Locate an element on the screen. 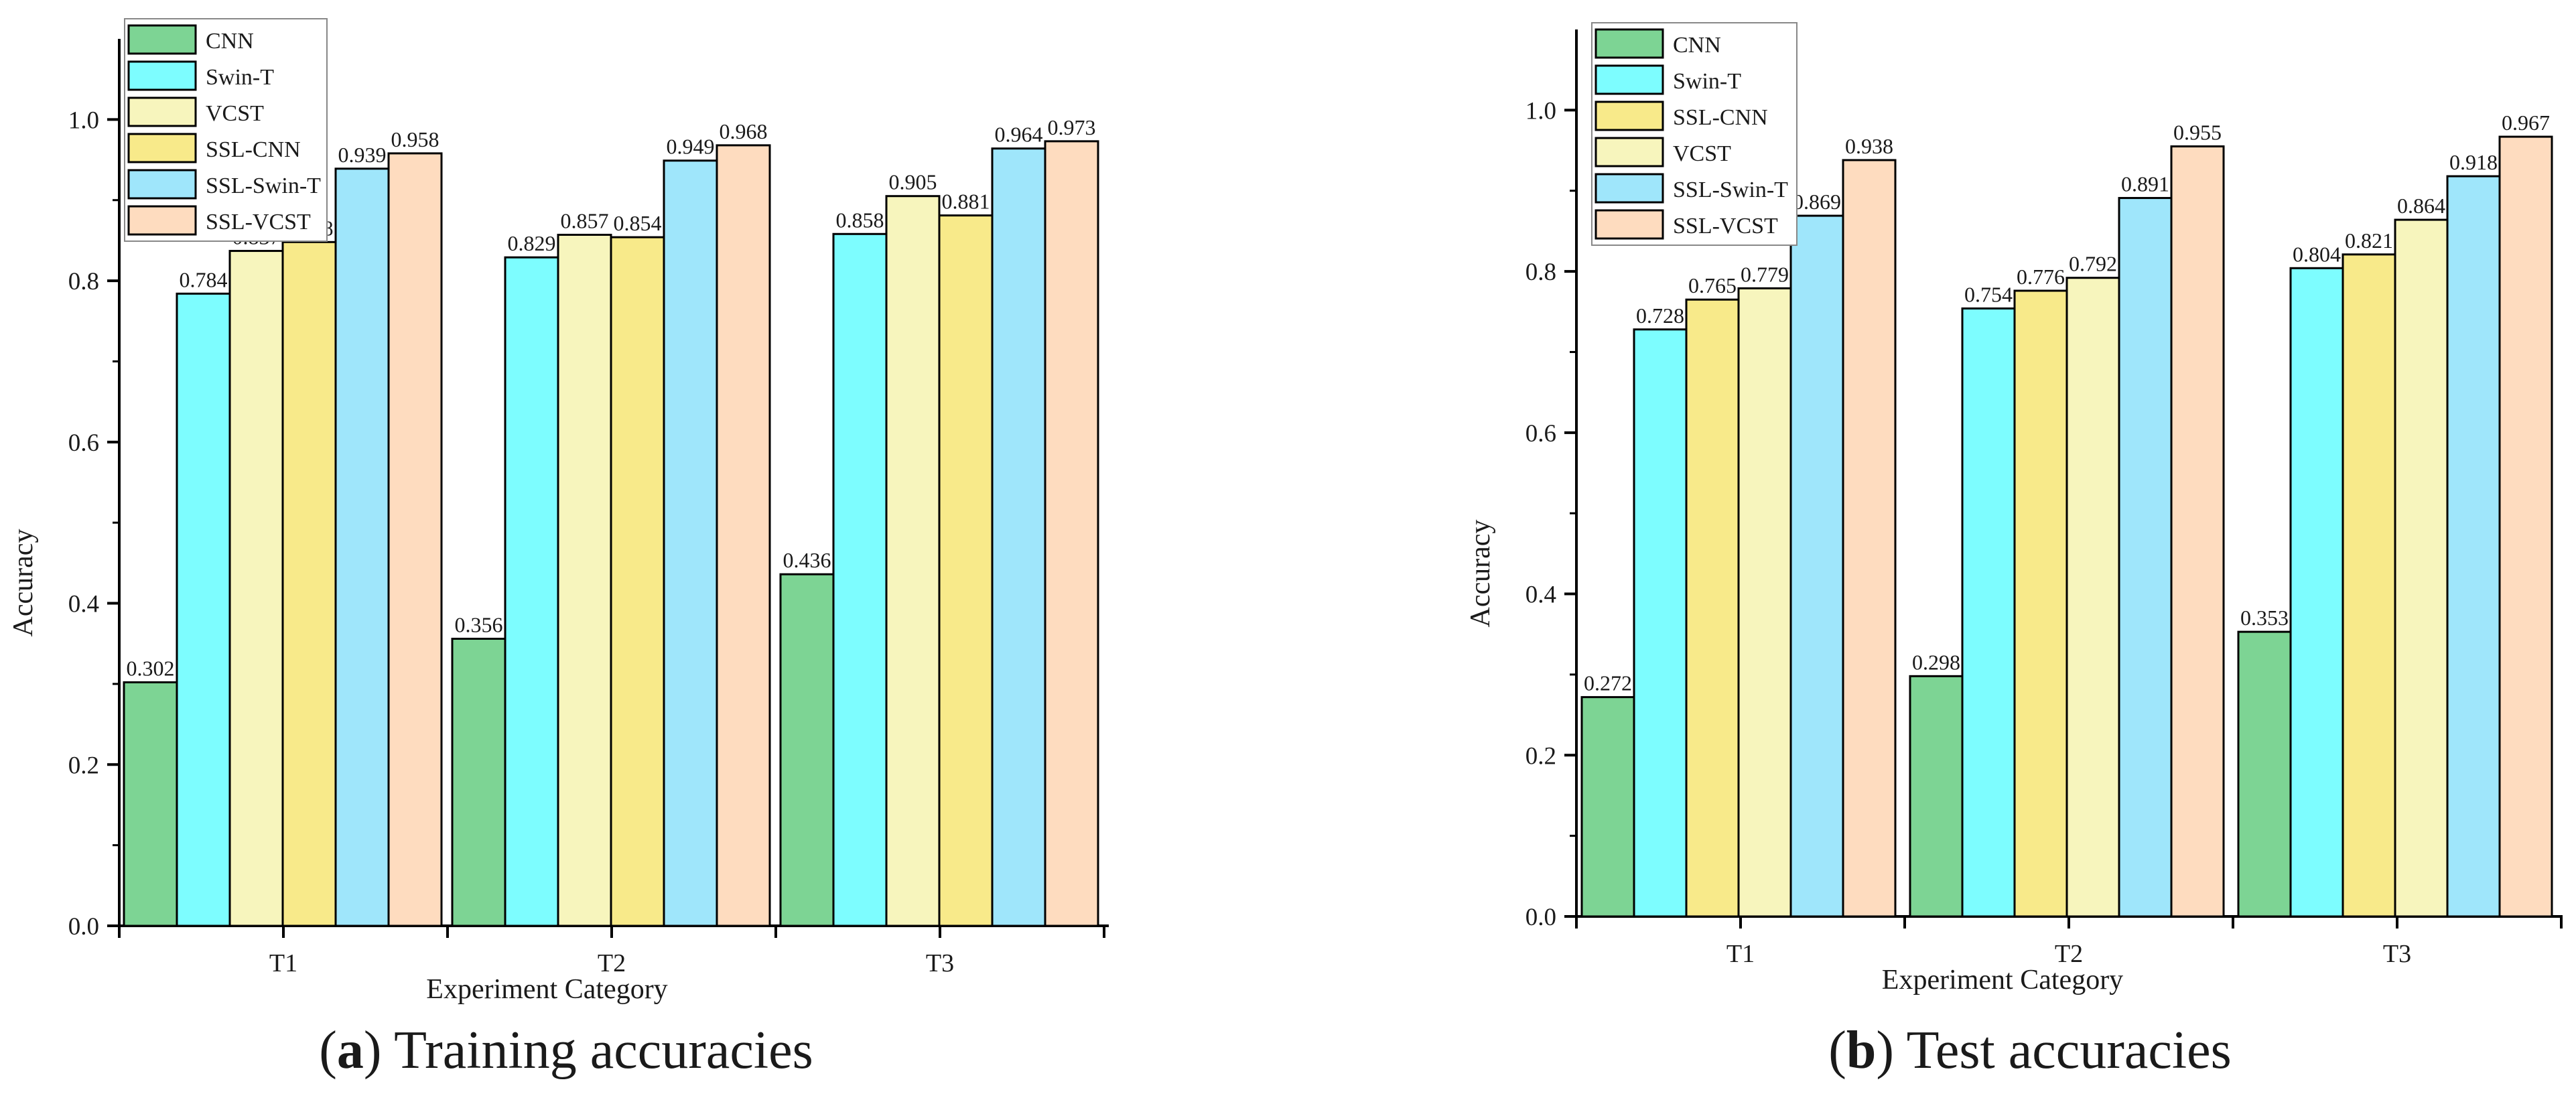  legend: CNN Swin-T VCST SSL-CNN SSL-Swin-T SSL-VCST is located at coordinates (226, 130).